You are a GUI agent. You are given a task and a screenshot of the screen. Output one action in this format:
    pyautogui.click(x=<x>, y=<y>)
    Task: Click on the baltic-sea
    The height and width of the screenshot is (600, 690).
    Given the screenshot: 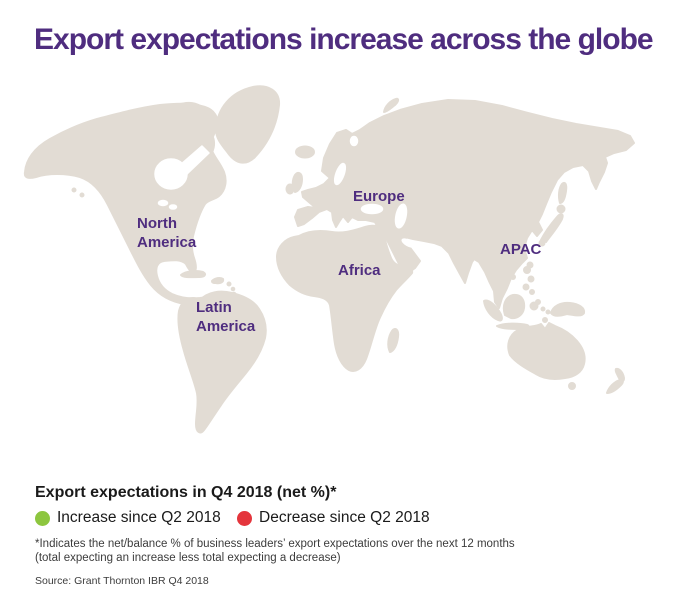 What is the action you would take?
    pyautogui.click(x=340, y=174)
    